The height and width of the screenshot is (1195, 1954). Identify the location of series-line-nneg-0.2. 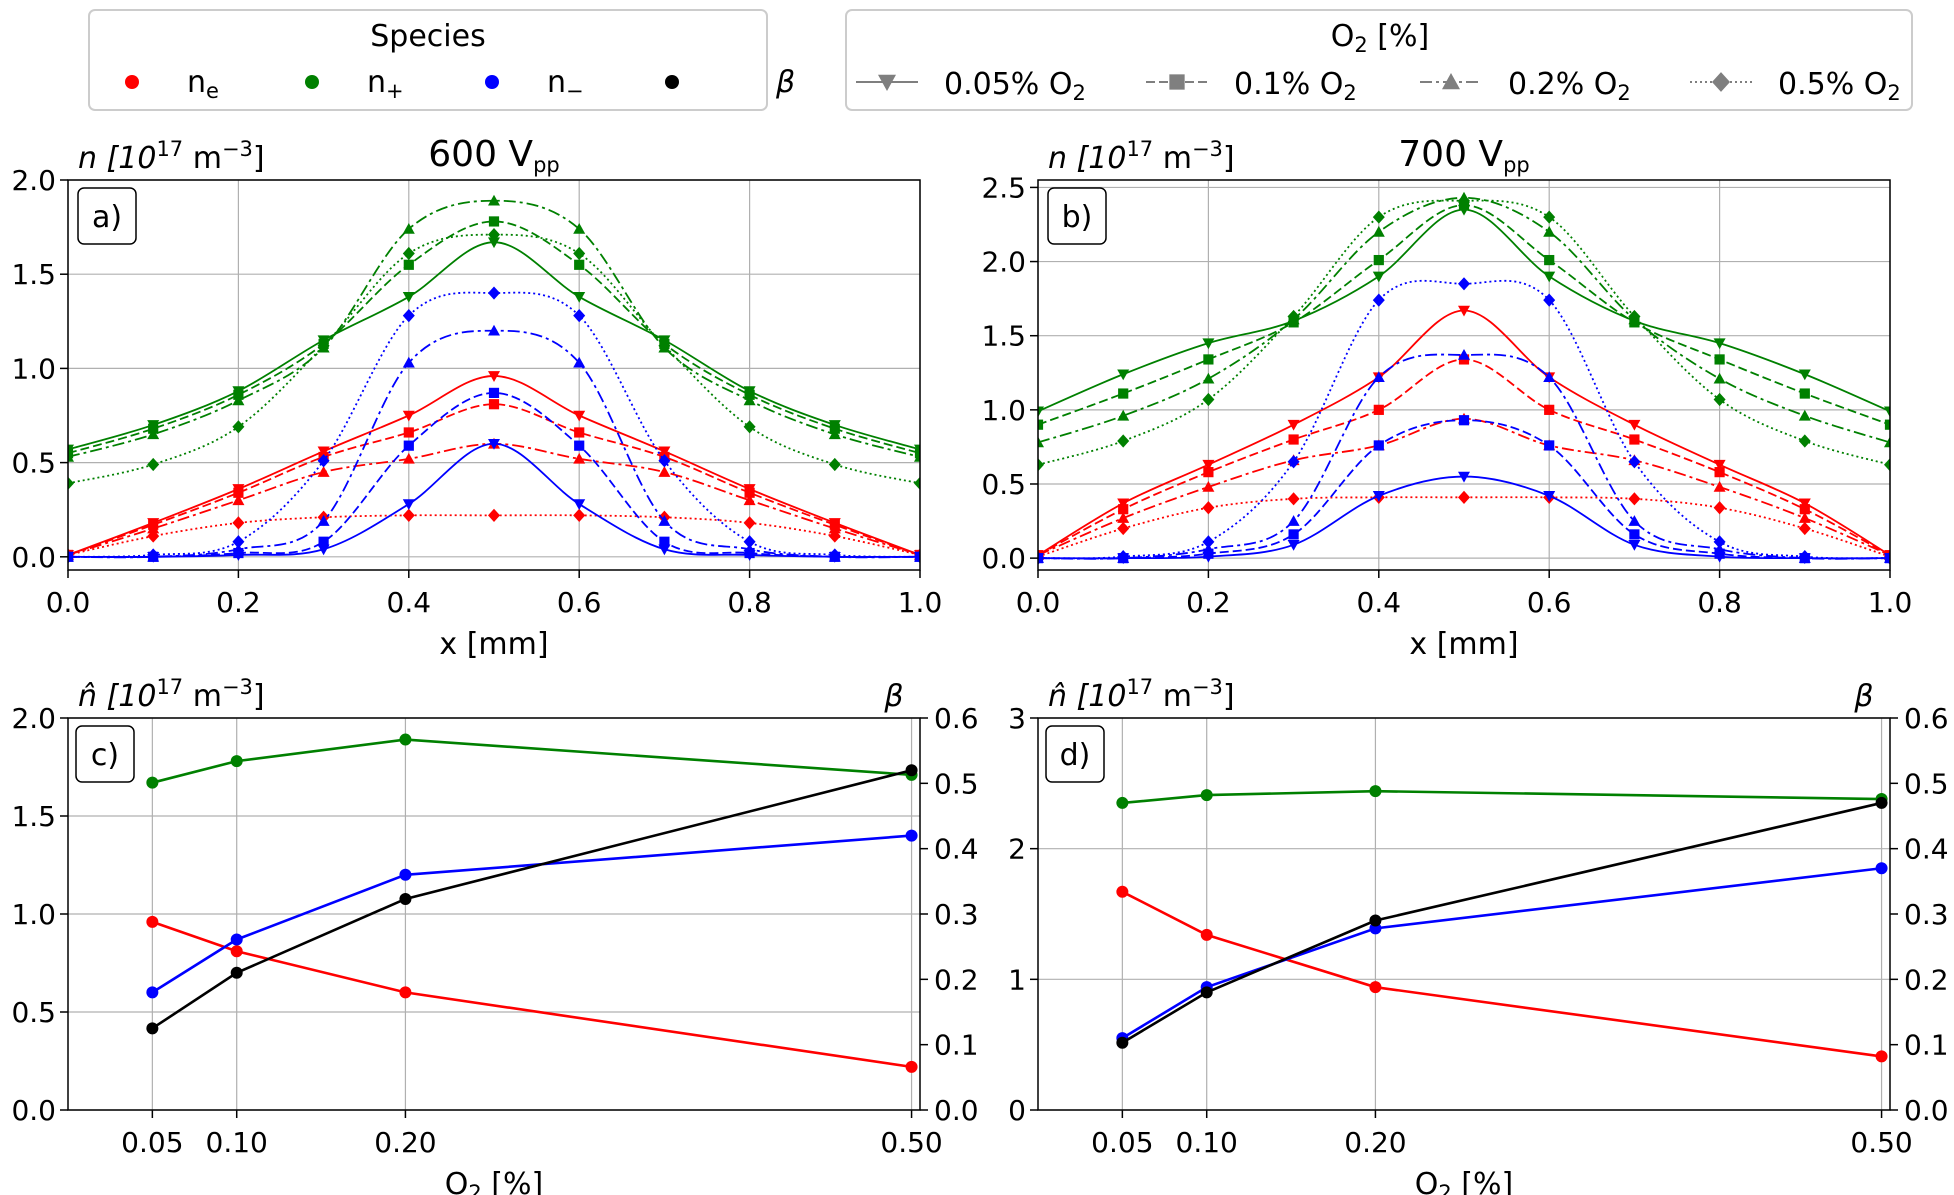
(1464, 456).